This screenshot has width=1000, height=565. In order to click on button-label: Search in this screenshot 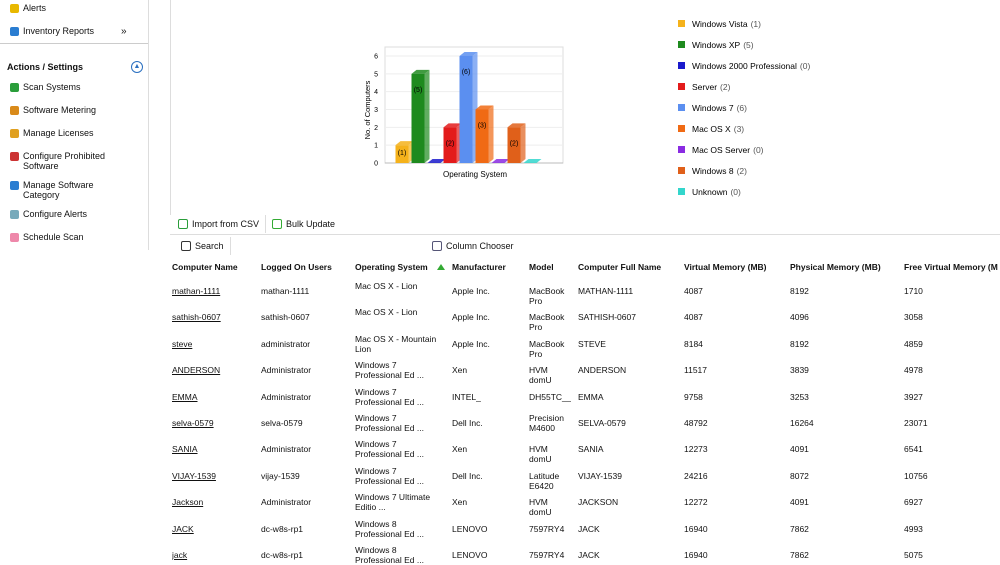, I will do `click(209, 246)`.